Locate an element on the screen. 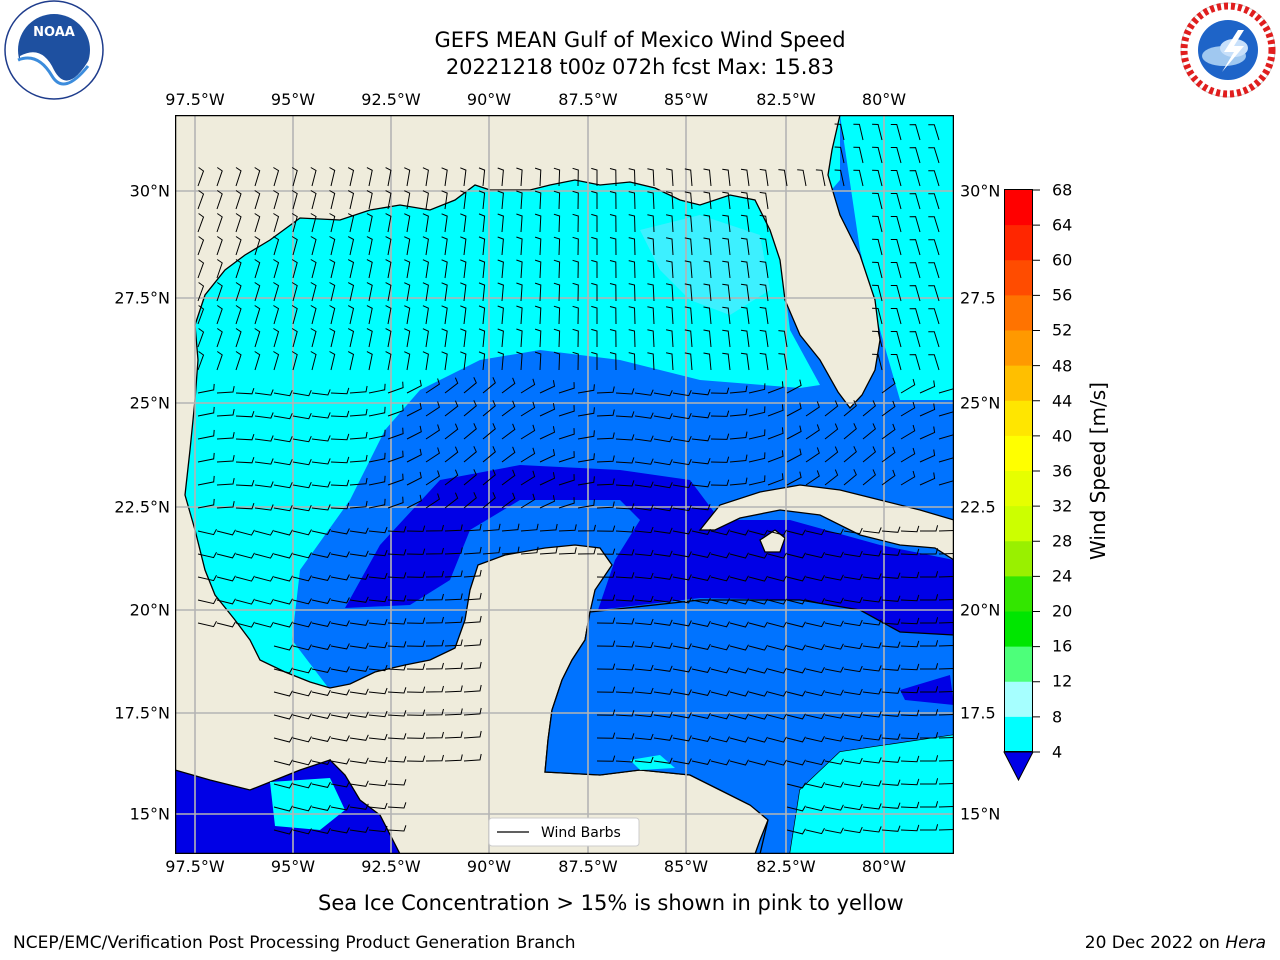 The width and height of the screenshot is (1280, 960). lon-tick-label: 95°W is located at coordinates (293, 99).